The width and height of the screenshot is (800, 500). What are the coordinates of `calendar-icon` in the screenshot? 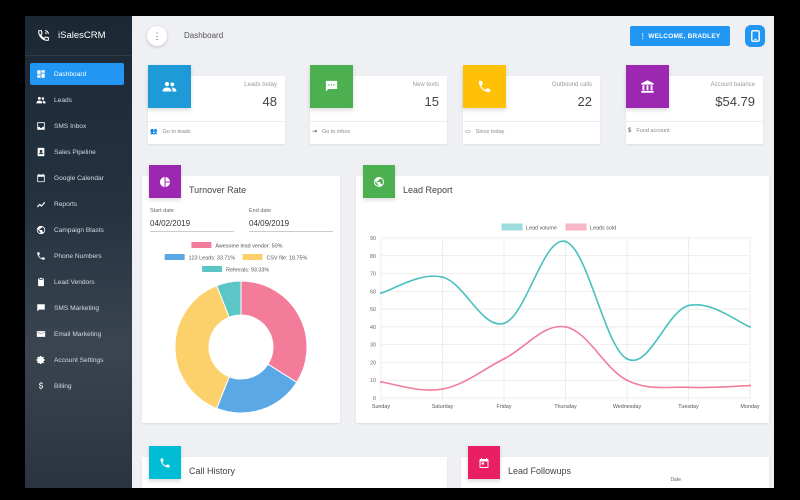 It's located at (484, 462).